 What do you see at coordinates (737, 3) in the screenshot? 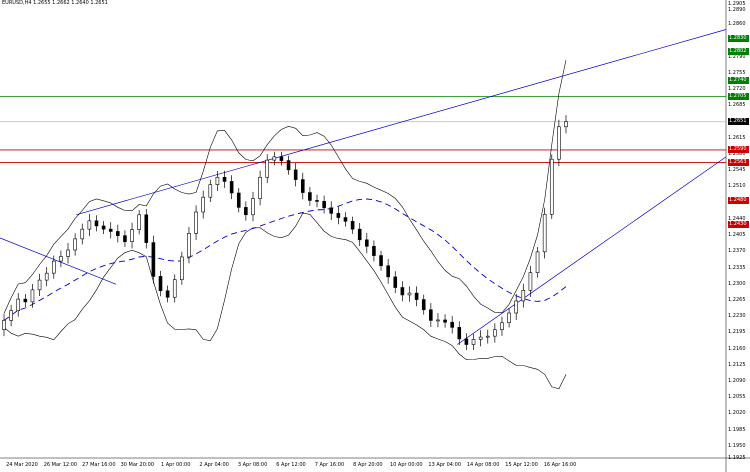
I see `price-tick-label: 1.2905` at bounding box center [737, 3].